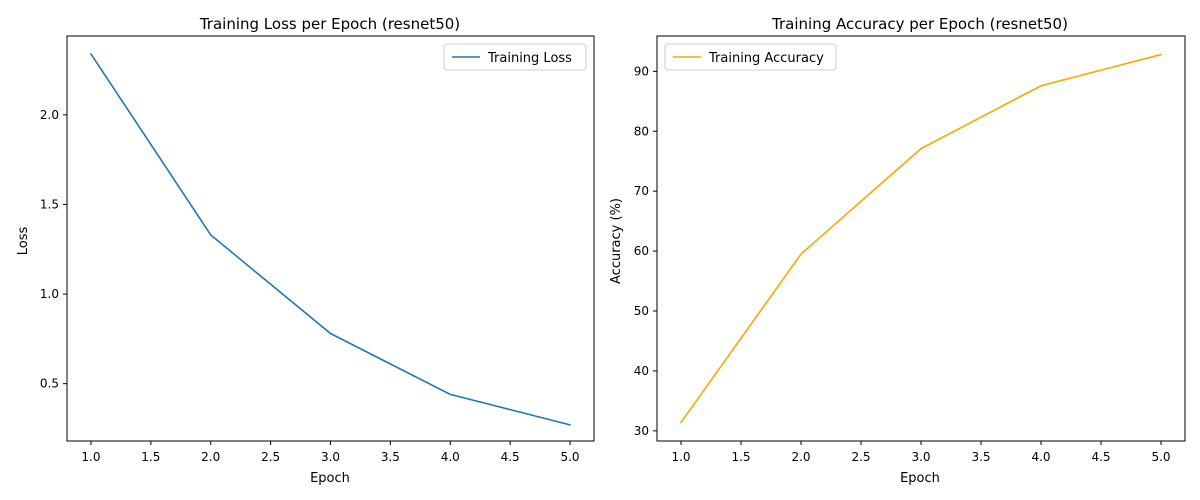 This screenshot has height=500, width=1200. What do you see at coordinates (616, 241) in the screenshot?
I see `y-axis-label: Accuracy (%)` at bounding box center [616, 241].